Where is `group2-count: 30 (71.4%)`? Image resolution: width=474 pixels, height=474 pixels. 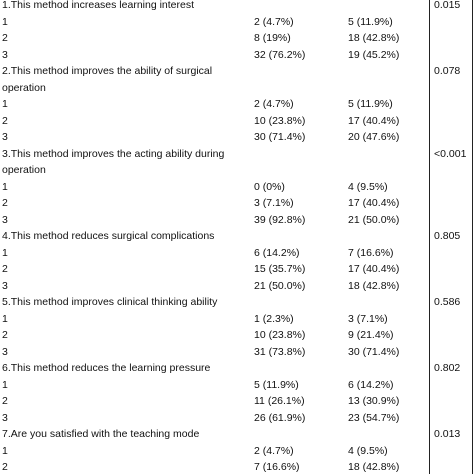
group2-count: 30 (71.4%) is located at coordinates (374, 351).